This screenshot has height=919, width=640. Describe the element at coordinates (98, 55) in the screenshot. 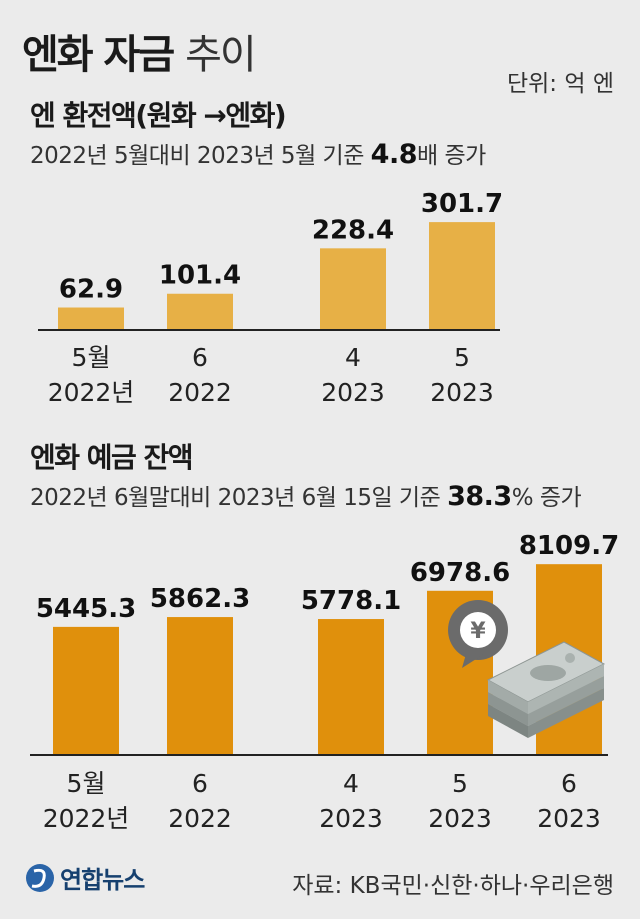

I see `title-bold: 엔화 자금` at that location.